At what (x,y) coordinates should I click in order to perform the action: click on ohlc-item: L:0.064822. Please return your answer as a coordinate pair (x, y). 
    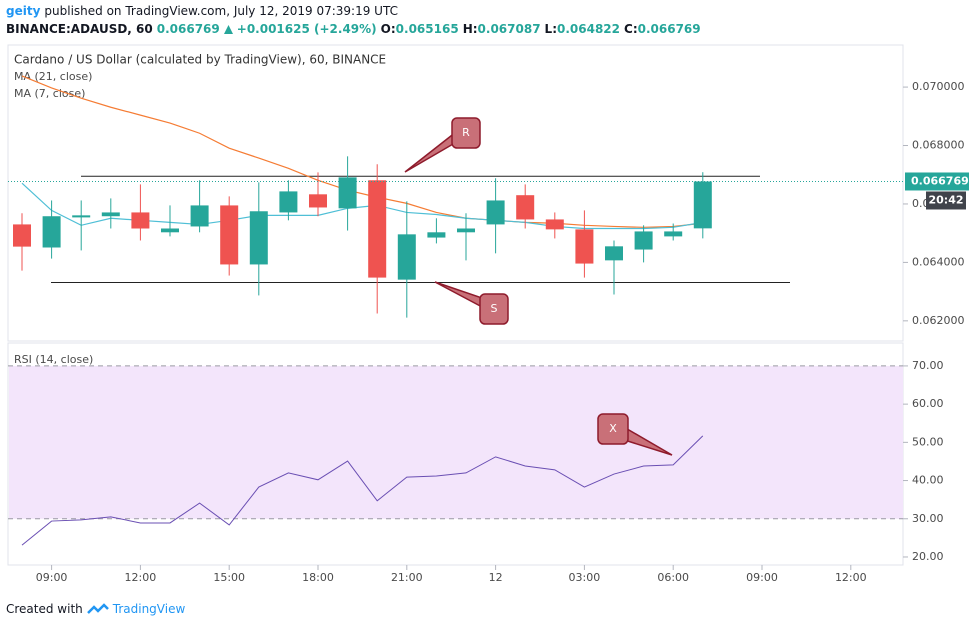
    Looking at the image, I should click on (582, 29).